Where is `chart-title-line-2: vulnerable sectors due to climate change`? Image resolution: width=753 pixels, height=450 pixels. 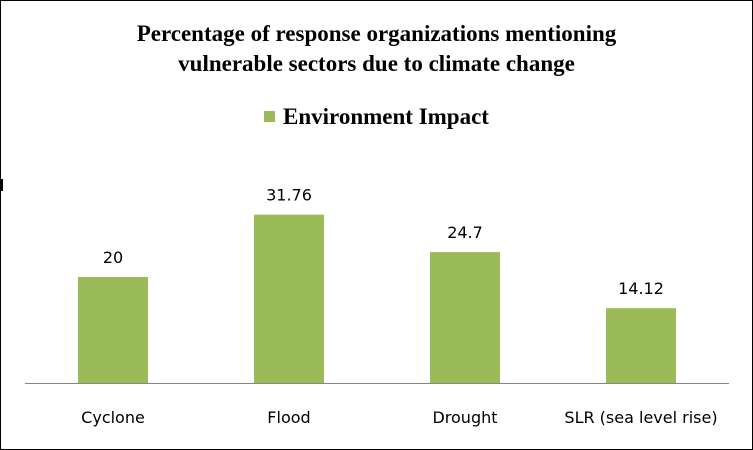
chart-title-line-2: vulnerable sectors due to climate change is located at coordinates (376, 63).